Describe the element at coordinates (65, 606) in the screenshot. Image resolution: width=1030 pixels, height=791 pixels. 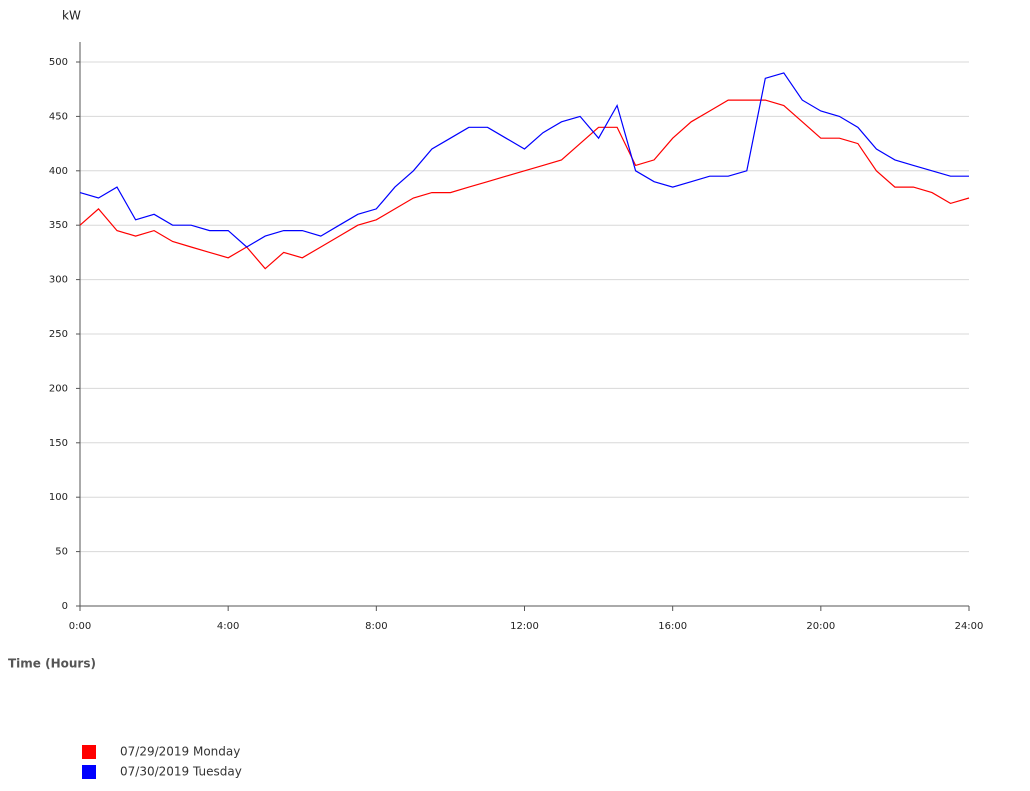
I see `y-tick-label: 0` at that location.